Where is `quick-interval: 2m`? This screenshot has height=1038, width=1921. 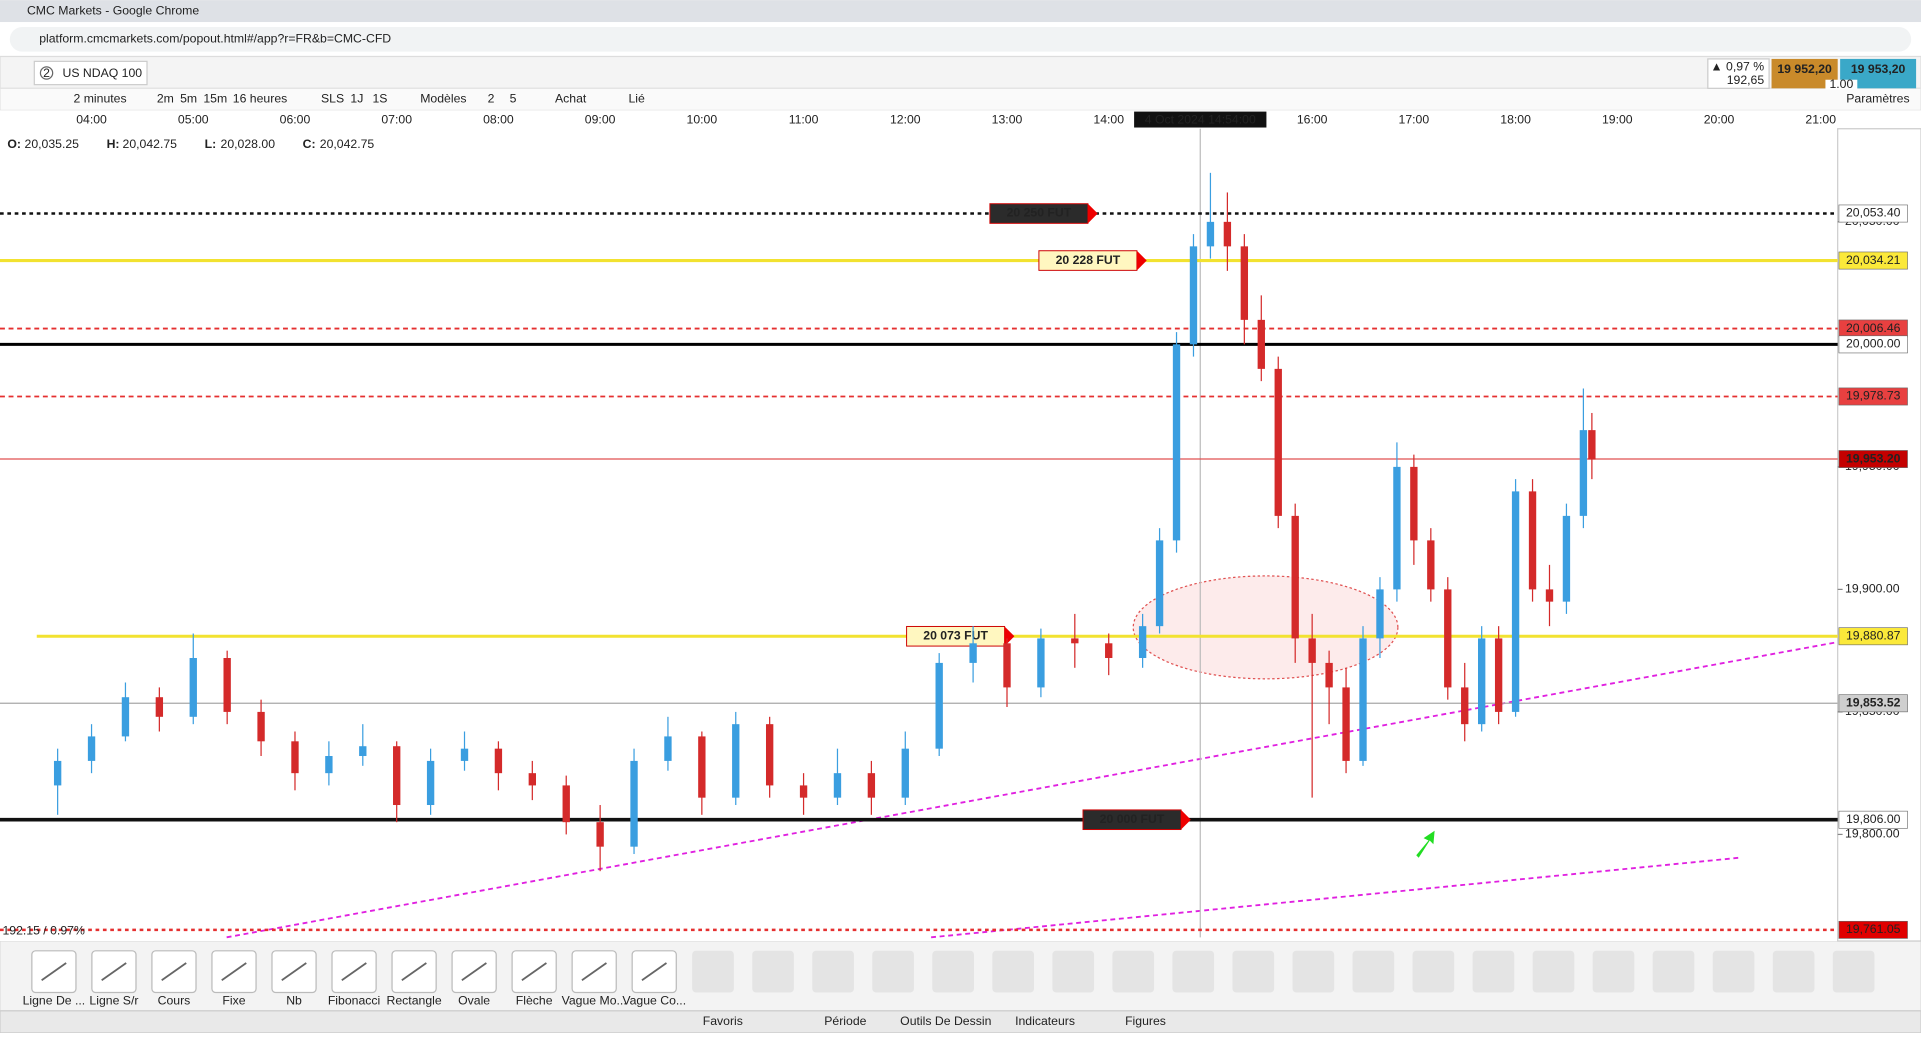
quick-interval: 2m is located at coordinates (165, 99).